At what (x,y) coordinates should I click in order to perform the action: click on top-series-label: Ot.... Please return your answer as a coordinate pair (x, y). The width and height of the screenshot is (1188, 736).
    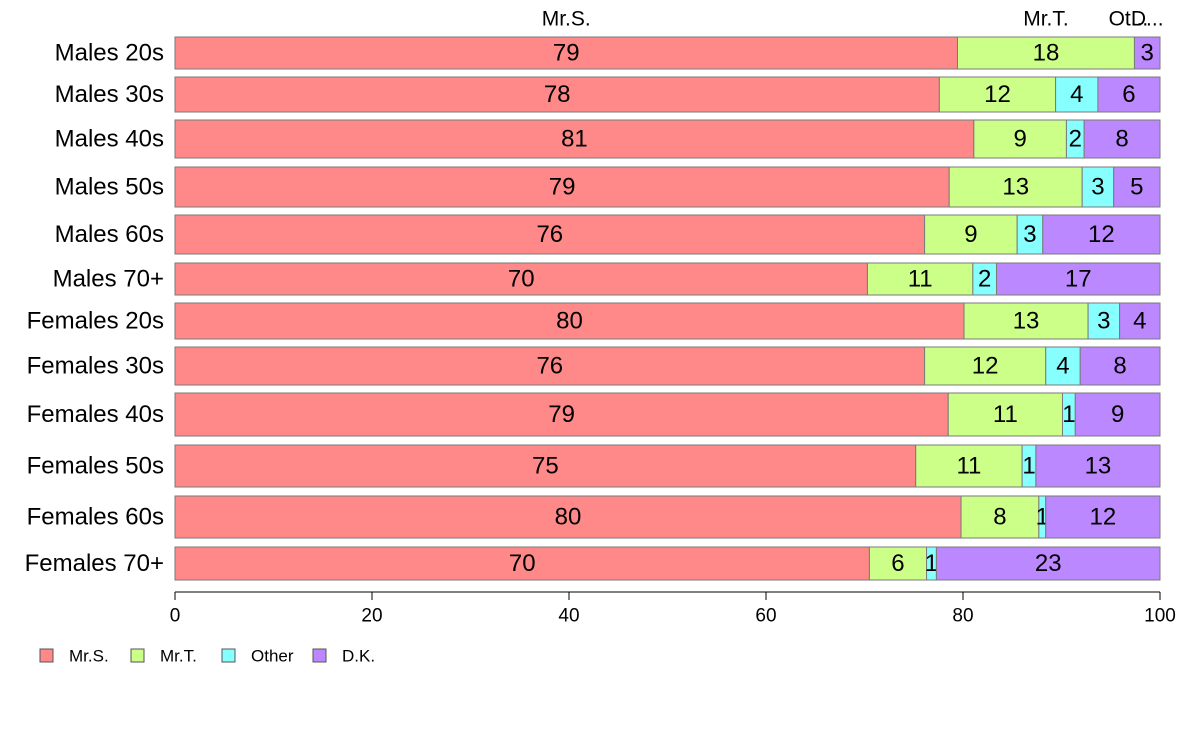
    Looking at the image, I should click on (1129, 19).